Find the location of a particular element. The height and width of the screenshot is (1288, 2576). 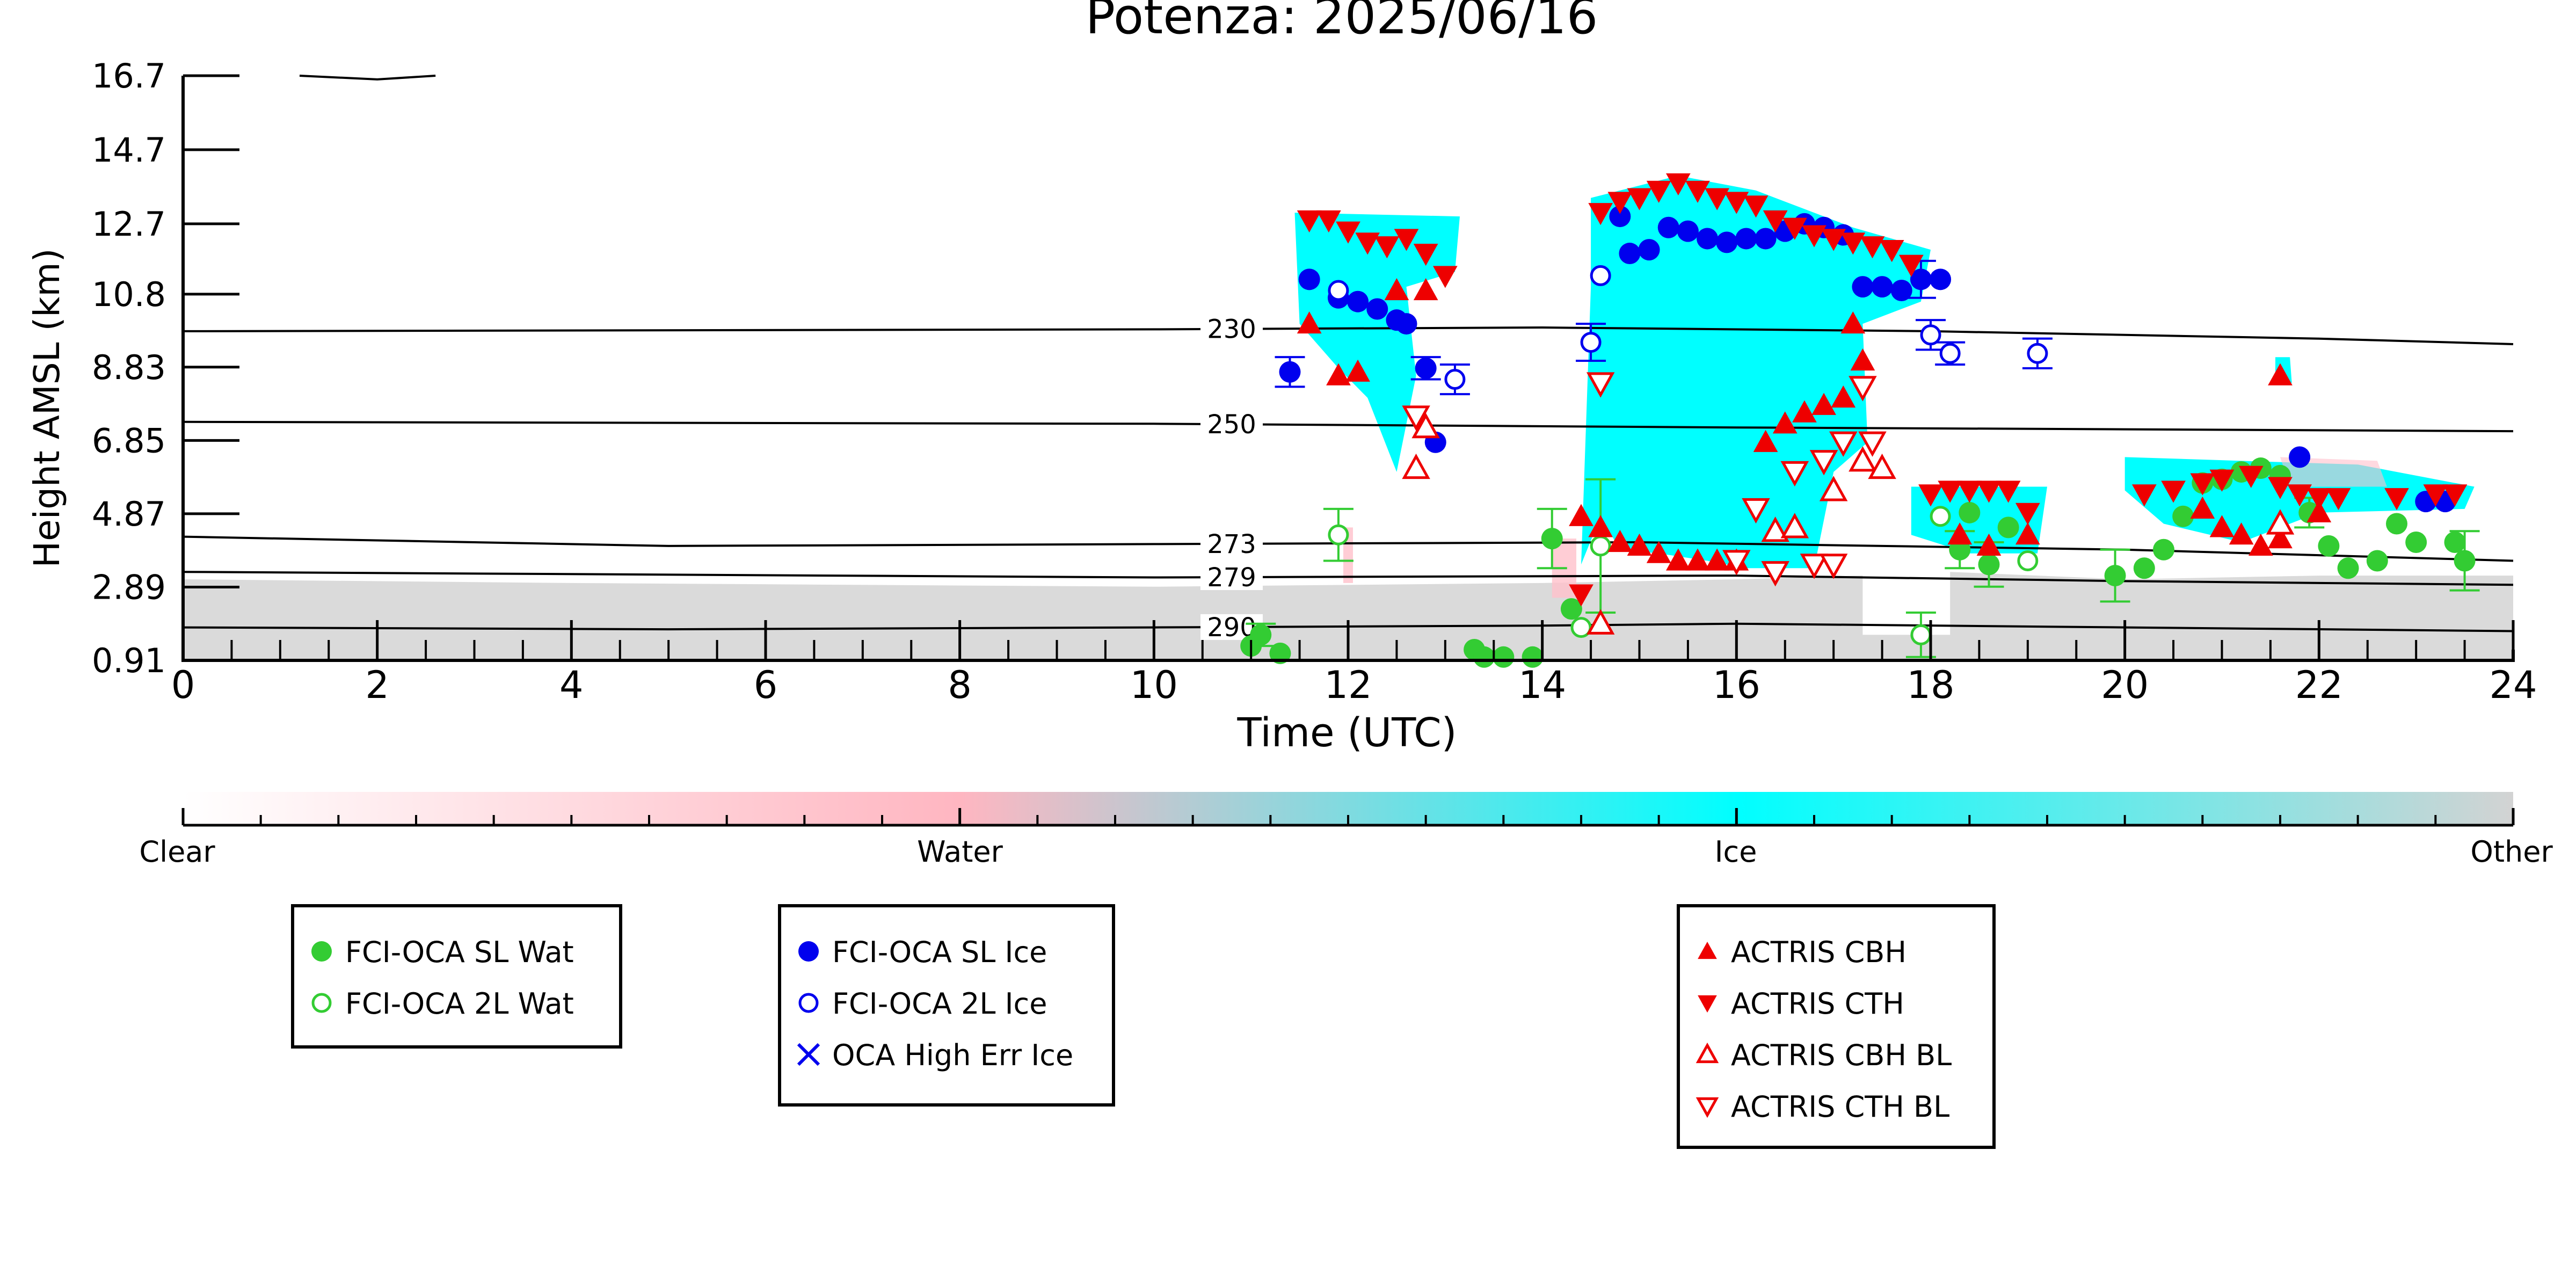

y-tick-label: 4.87 is located at coordinates (129, 514).